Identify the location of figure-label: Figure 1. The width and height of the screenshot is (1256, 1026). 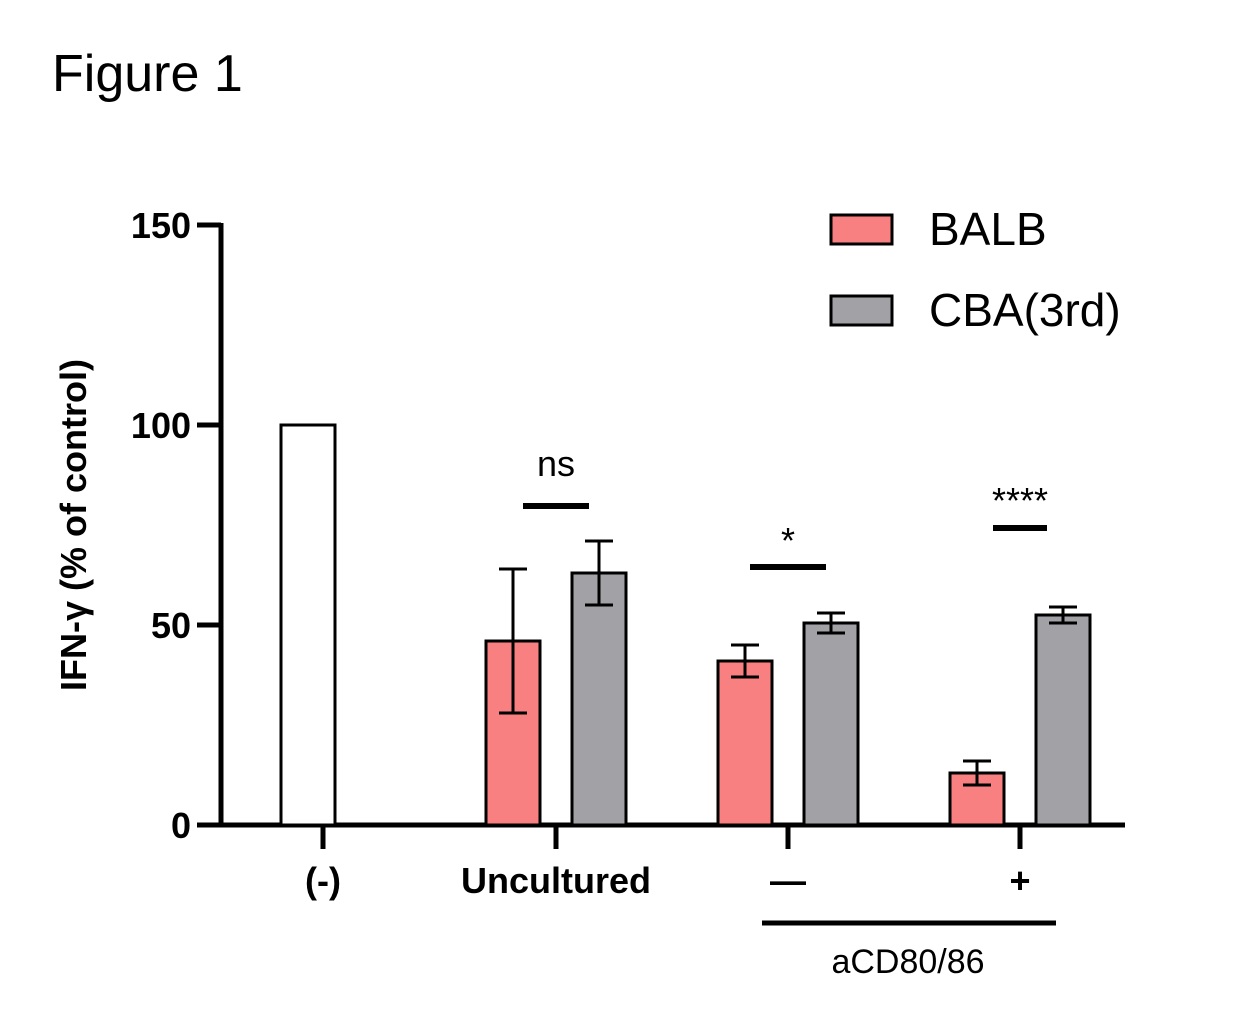
(147, 74).